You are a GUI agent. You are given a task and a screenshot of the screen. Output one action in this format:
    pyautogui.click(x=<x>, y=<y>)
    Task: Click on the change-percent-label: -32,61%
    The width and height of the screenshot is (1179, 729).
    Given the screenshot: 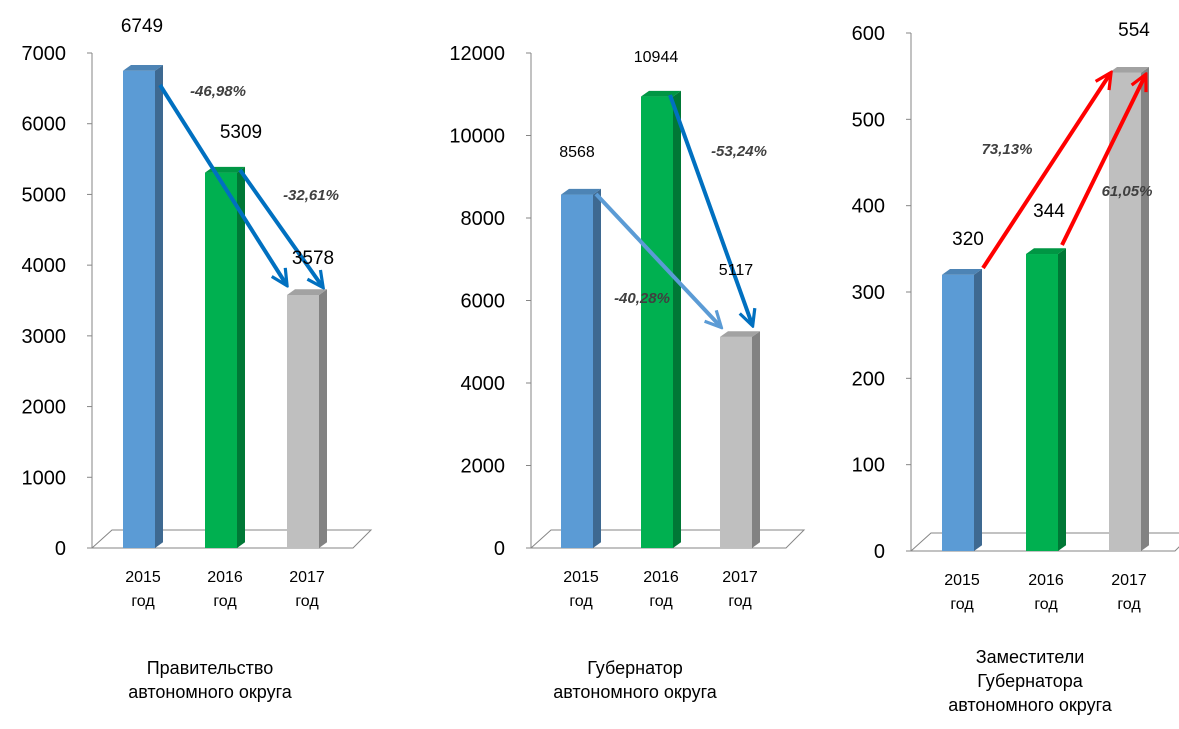 What is the action you would take?
    pyautogui.click(x=311, y=195)
    